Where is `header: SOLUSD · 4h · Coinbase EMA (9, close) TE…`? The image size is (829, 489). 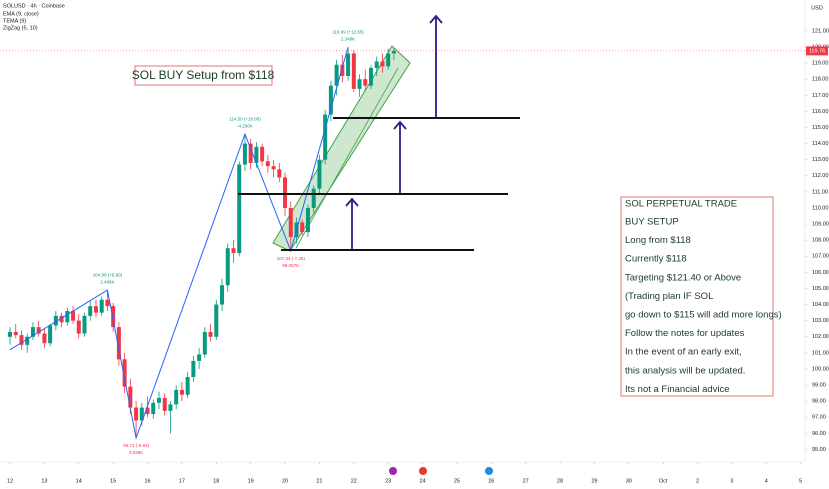 header: SOLUSD · 4h · Coinbase EMA (9, close) TE… is located at coordinates (413, 17).